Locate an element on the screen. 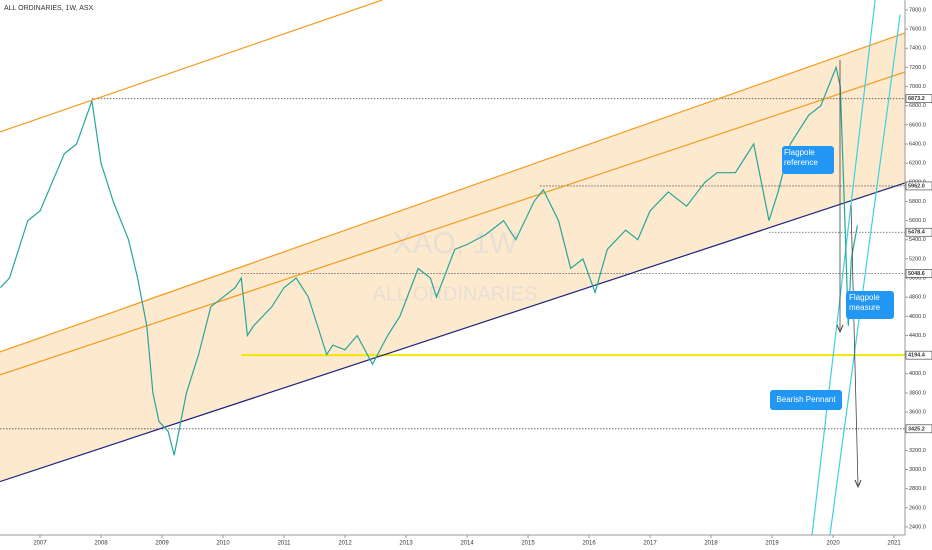 This screenshot has height=550, width=932. x-axis-bg is located at coordinates (466, 542).